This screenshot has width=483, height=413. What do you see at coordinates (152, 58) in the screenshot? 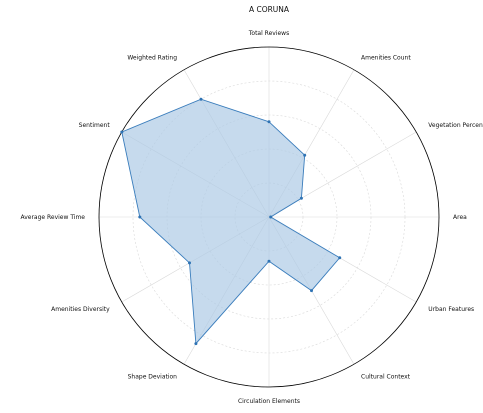
I see `axis-label-12: Weighted Rating` at bounding box center [152, 58].